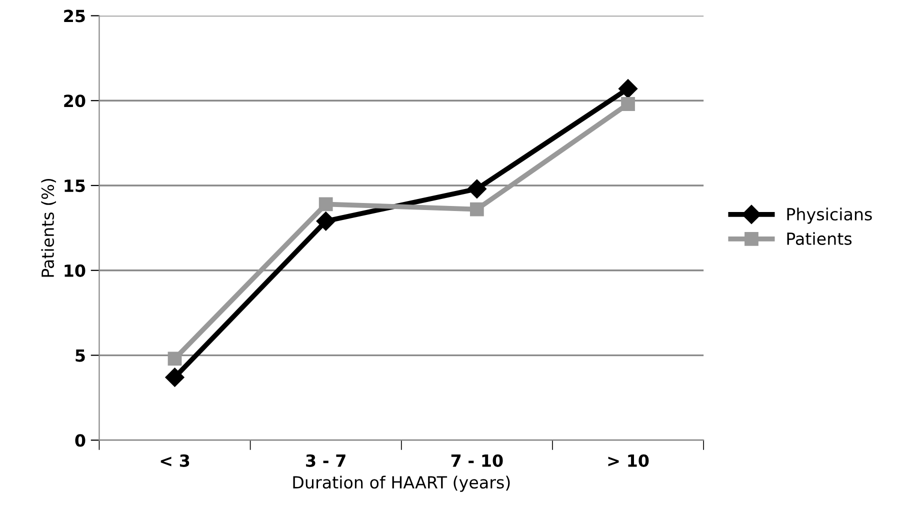  I want to click on y-tick-label: 15, so click(74, 186).